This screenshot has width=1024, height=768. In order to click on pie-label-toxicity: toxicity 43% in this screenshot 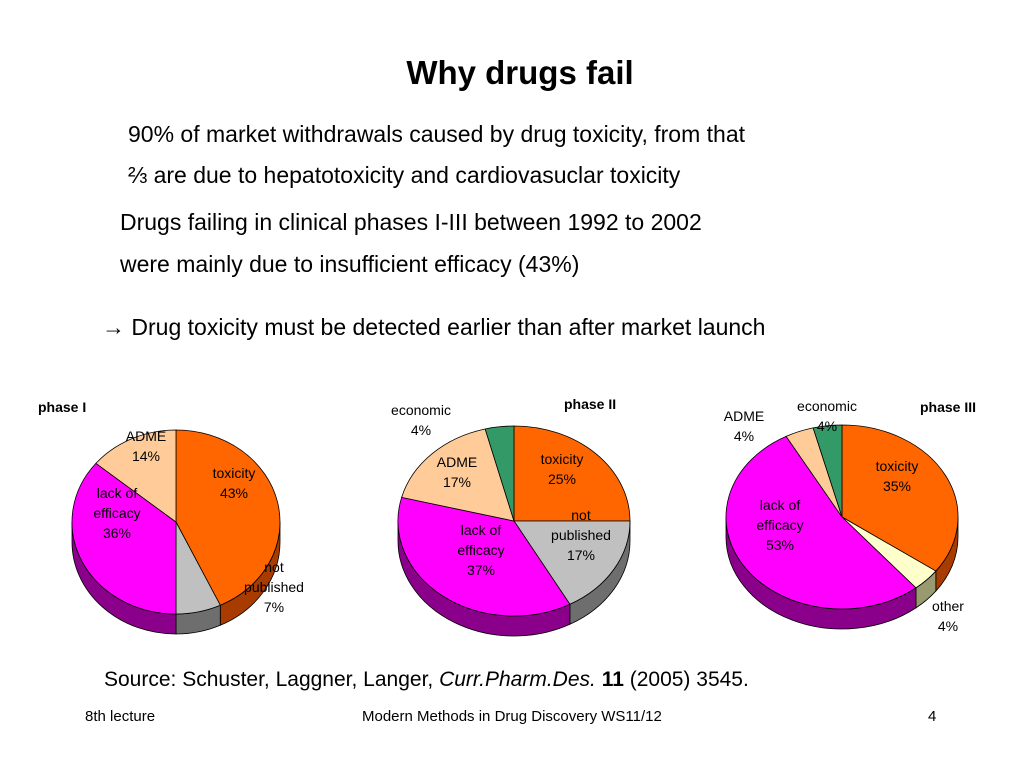, I will do `click(234, 483)`.